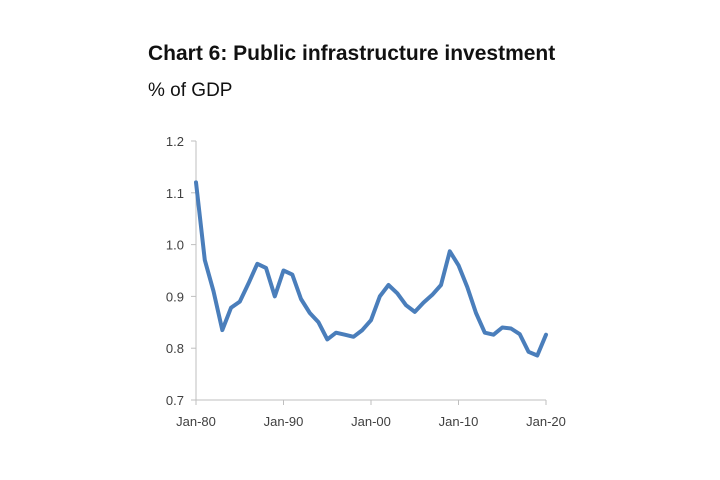 The height and width of the screenshot is (480, 720). I want to click on y-tick-label: 0.7, so click(175, 400).